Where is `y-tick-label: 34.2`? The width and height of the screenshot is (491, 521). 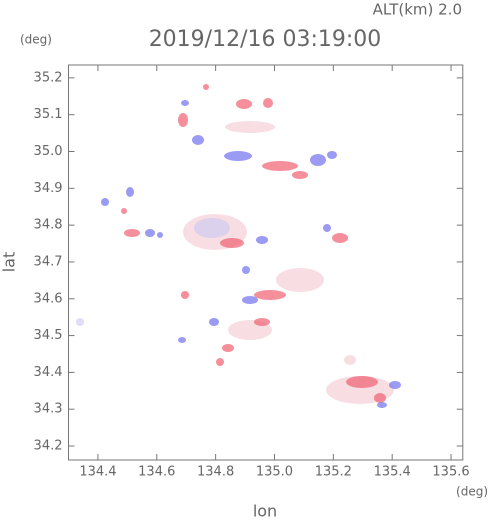
y-tick-label: 34.2 is located at coordinates (48, 446).